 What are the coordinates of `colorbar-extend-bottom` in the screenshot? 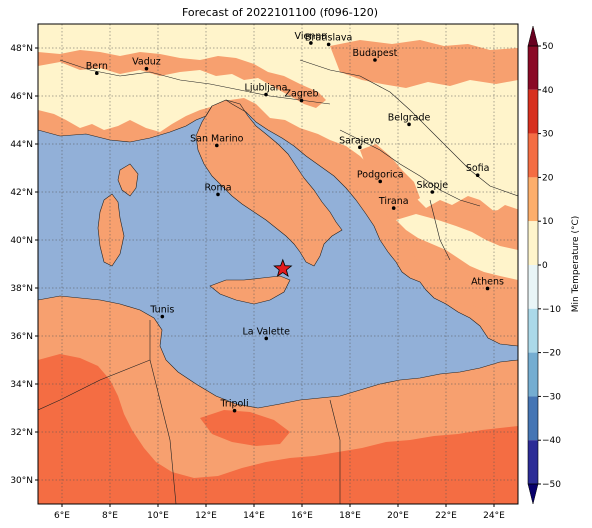 It's located at (533, 494).